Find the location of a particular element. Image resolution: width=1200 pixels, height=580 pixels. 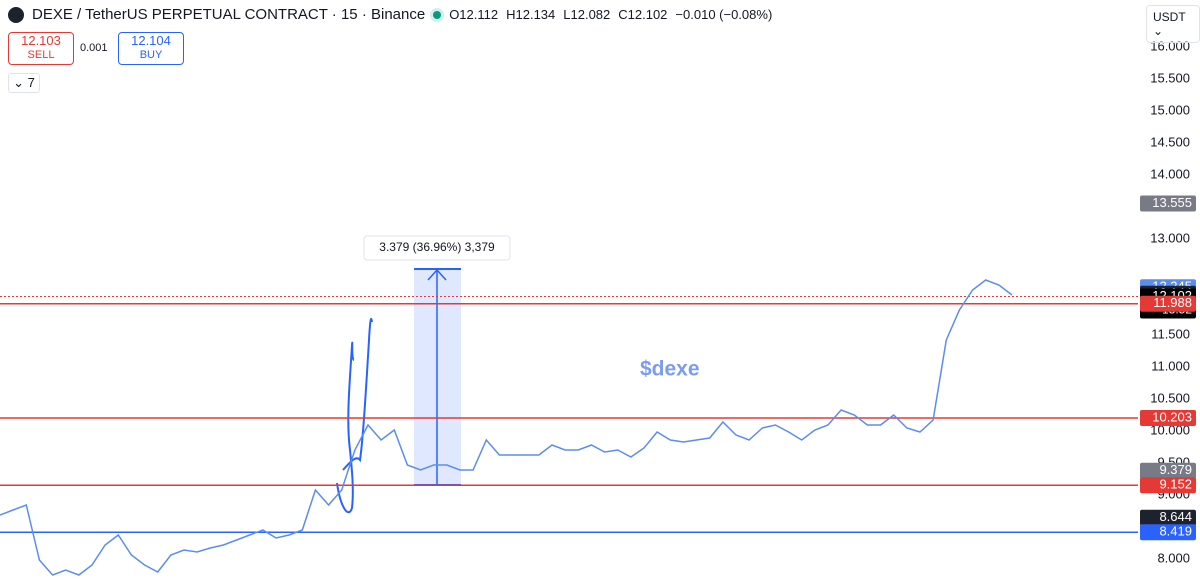

indicators-toggle: ⌄ 7 is located at coordinates (24, 83).